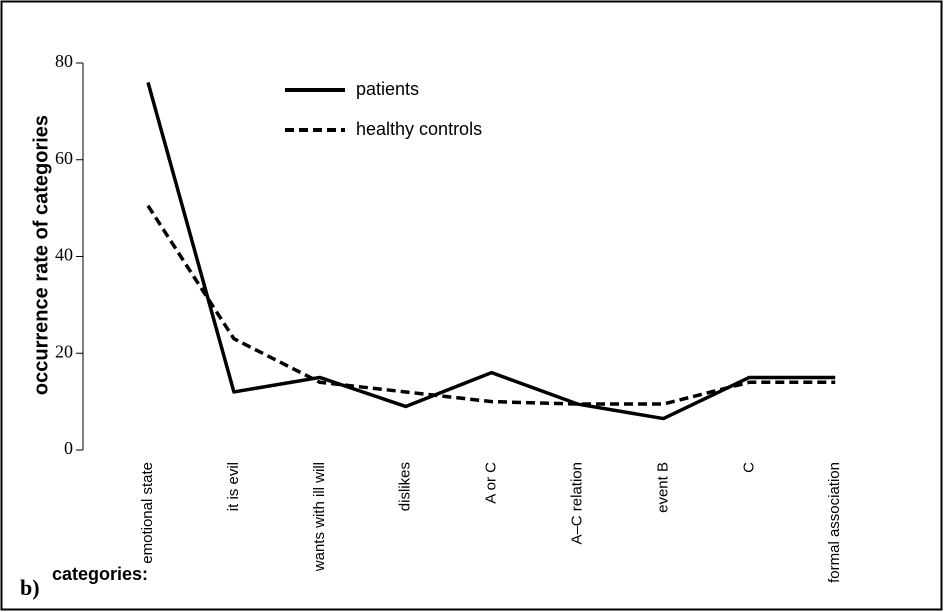  What do you see at coordinates (64, 158) in the screenshot?
I see `y-tick-label: 60` at bounding box center [64, 158].